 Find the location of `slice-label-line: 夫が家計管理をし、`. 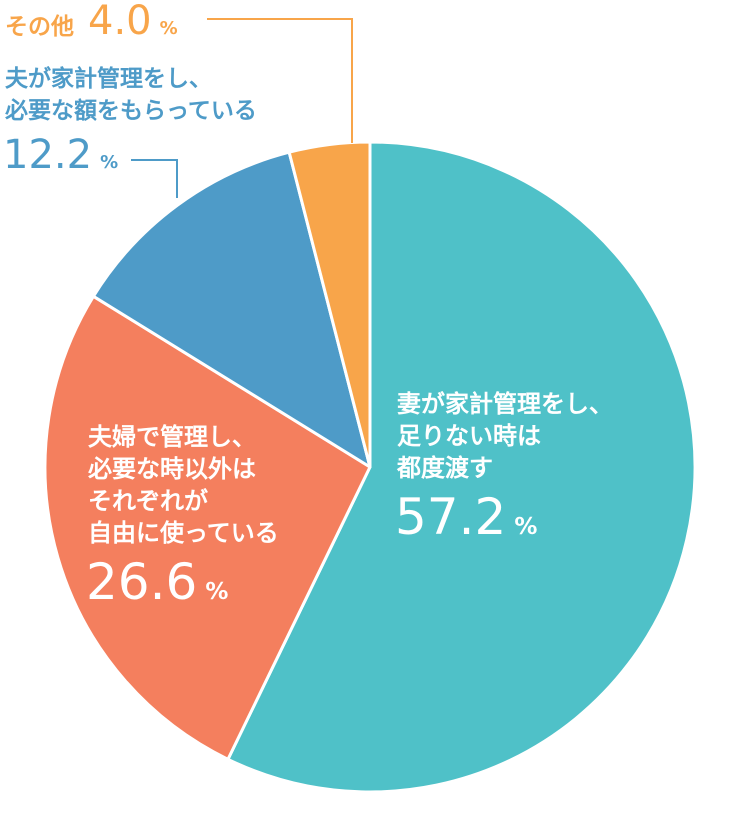

slice-label-line: 夫が家計管理をし、 is located at coordinates (108, 78).